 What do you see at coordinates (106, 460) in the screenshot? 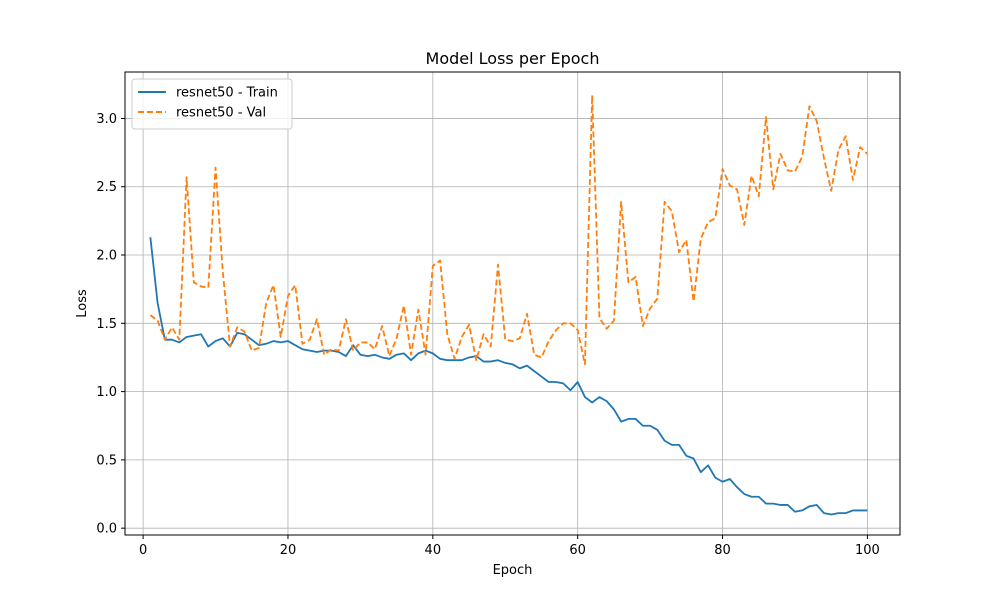
I see `y-tick-label: 0.5` at bounding box center [106, 460].